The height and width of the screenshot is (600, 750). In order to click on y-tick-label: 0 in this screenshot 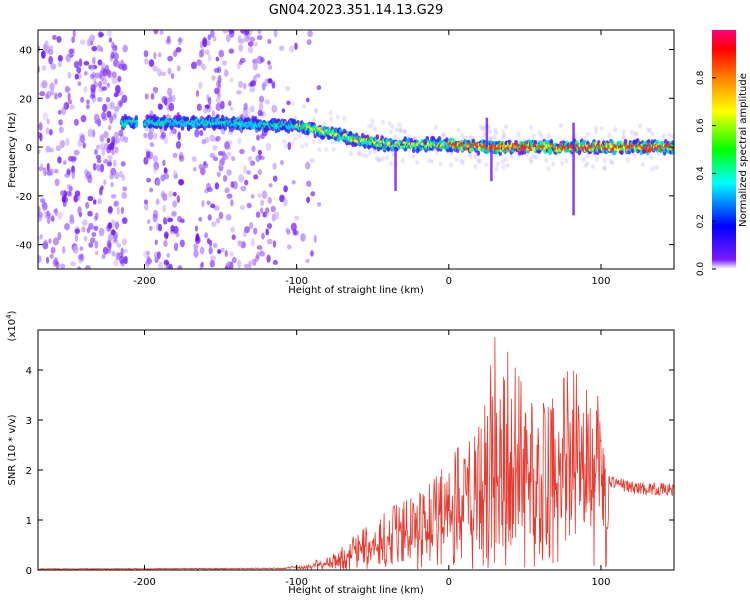, I will do `click(29, 148)`.